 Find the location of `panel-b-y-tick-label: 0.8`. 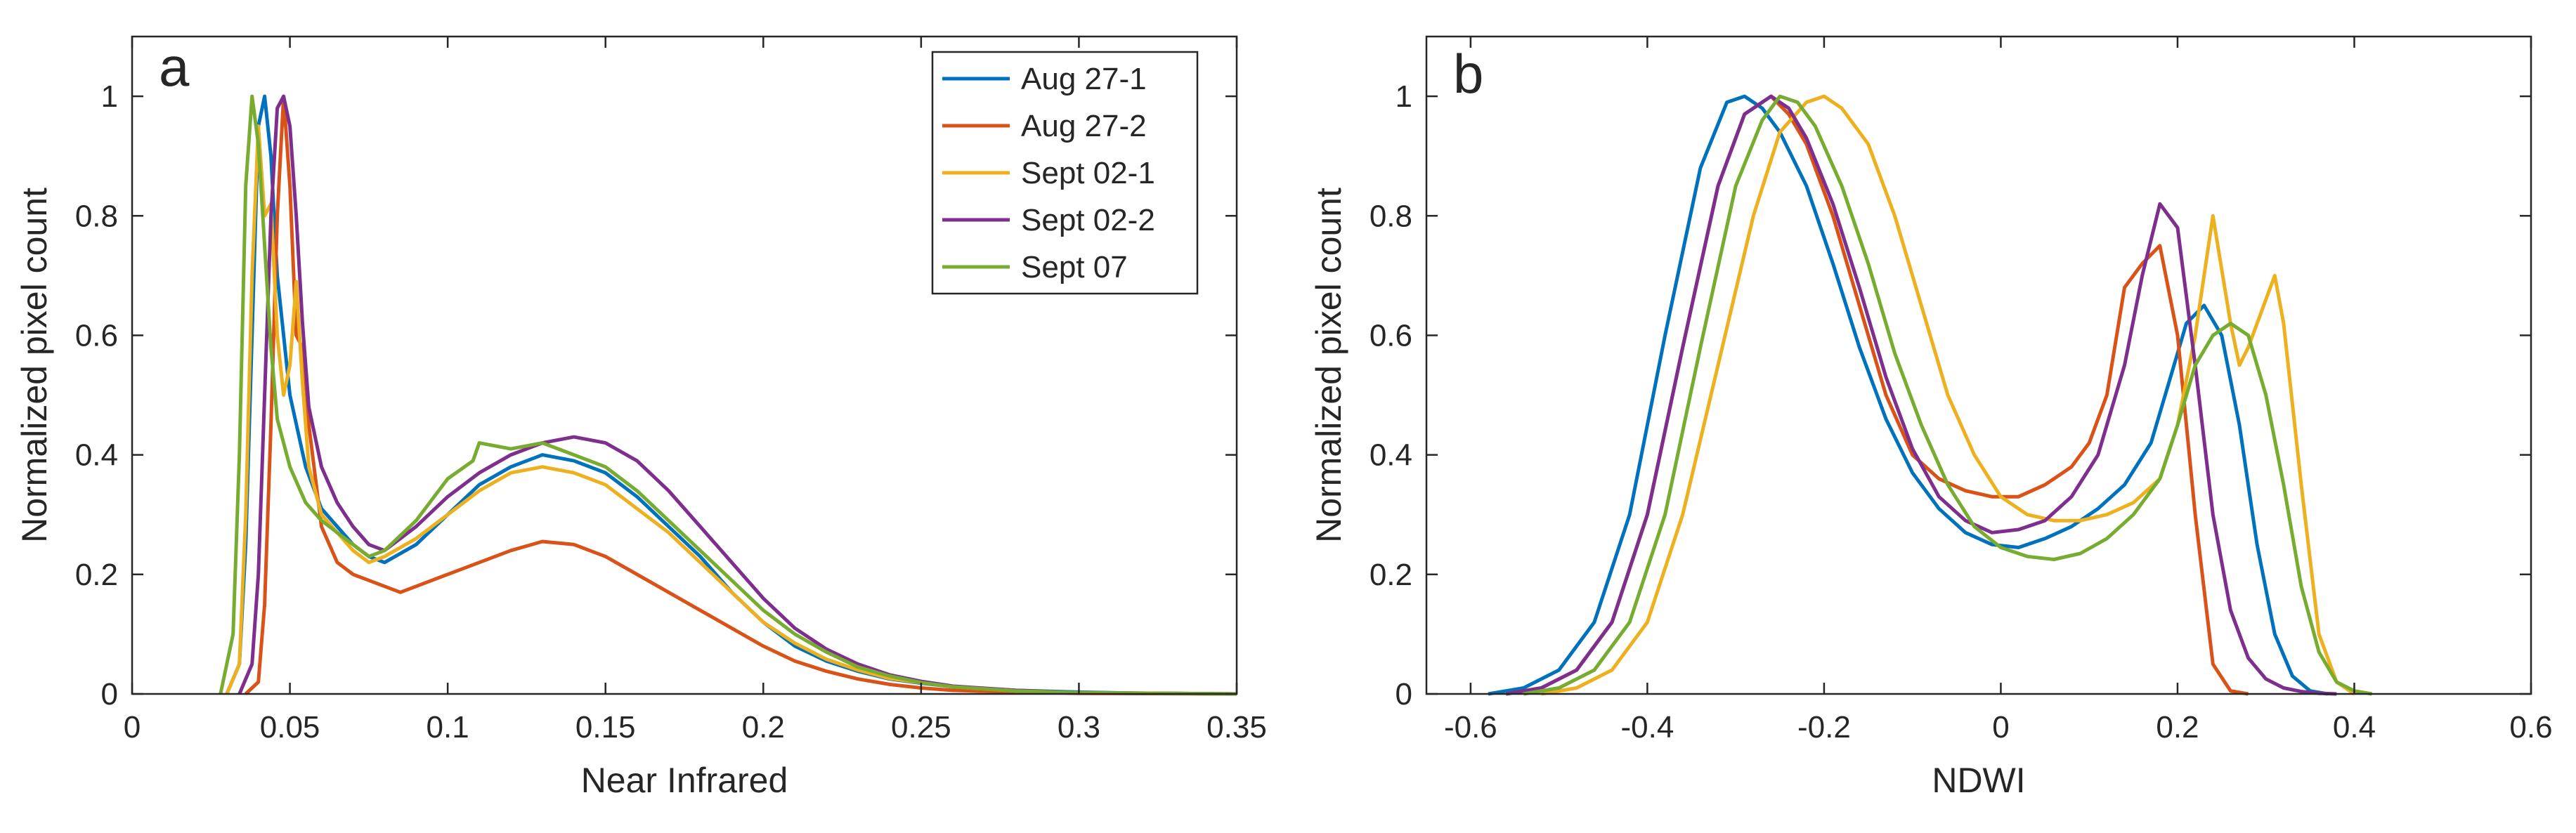

panel-b-y-tick-label: 0.8 is located at coordinates (1391, 216).